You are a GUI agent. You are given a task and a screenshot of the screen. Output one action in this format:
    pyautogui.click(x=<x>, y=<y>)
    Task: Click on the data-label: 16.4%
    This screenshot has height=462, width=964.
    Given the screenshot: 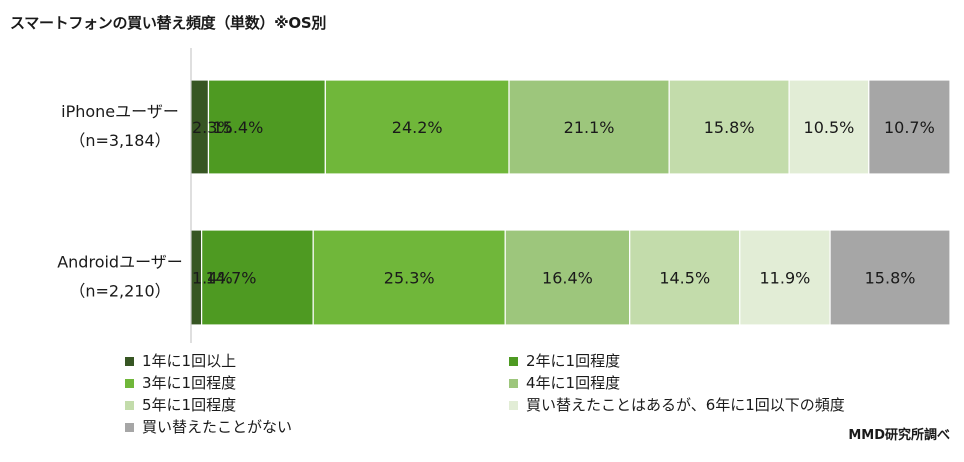 What is the action you would take?
    pyautogui.click(x=567, y=278)
    